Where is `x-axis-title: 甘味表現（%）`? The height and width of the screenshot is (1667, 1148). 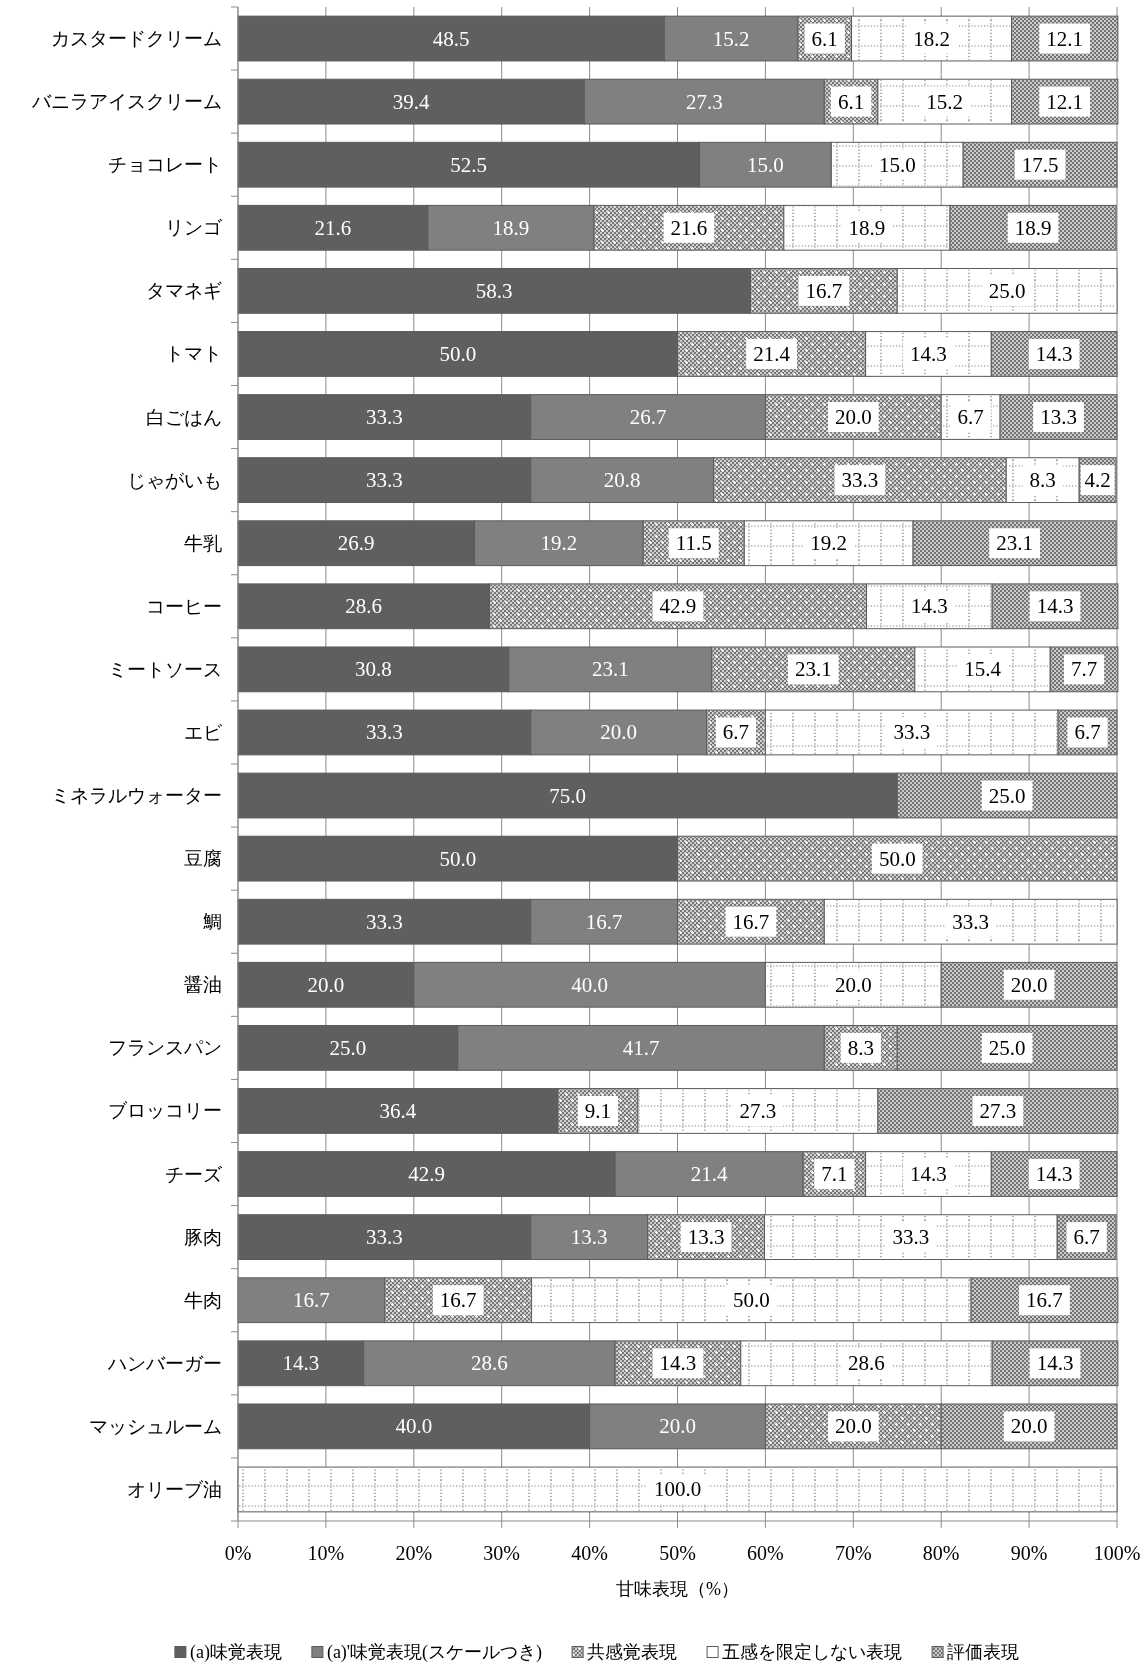
x-axis-title: 甘味表現（%） is located at coordinates (677, 1589).